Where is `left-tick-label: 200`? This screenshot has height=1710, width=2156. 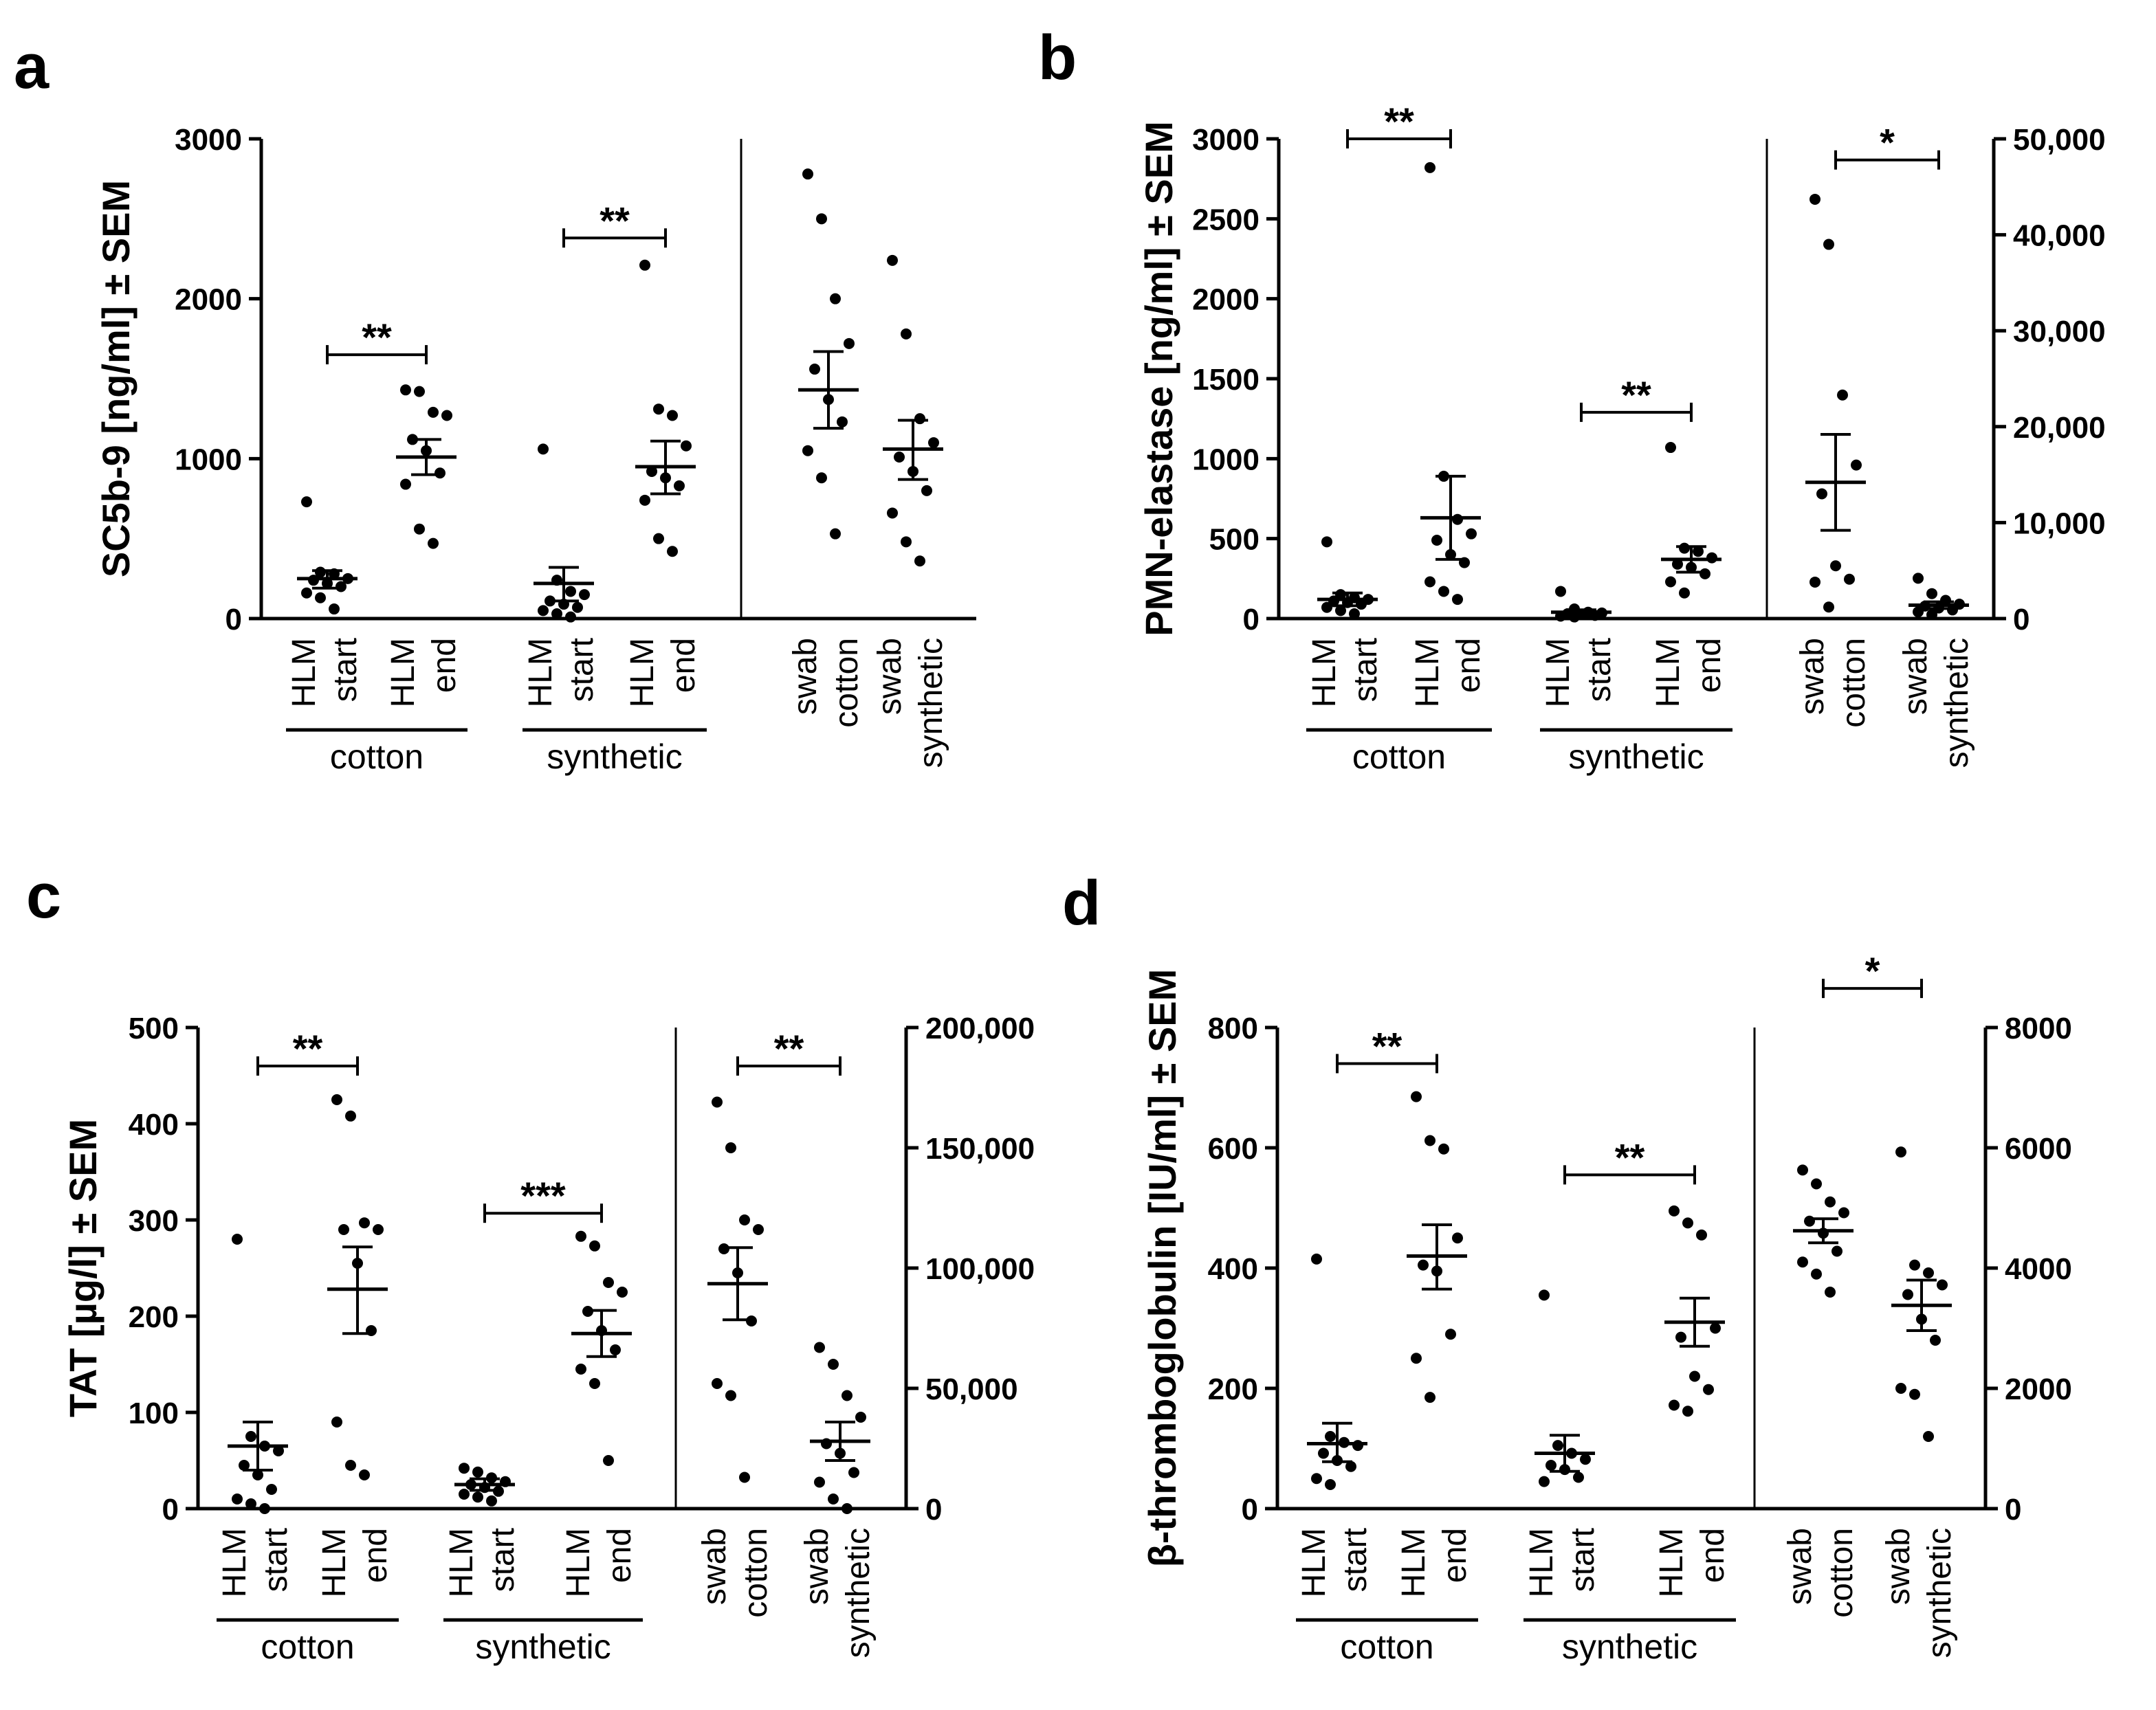
left-tick-label: 200 is located at coordinates (1233, 1389).